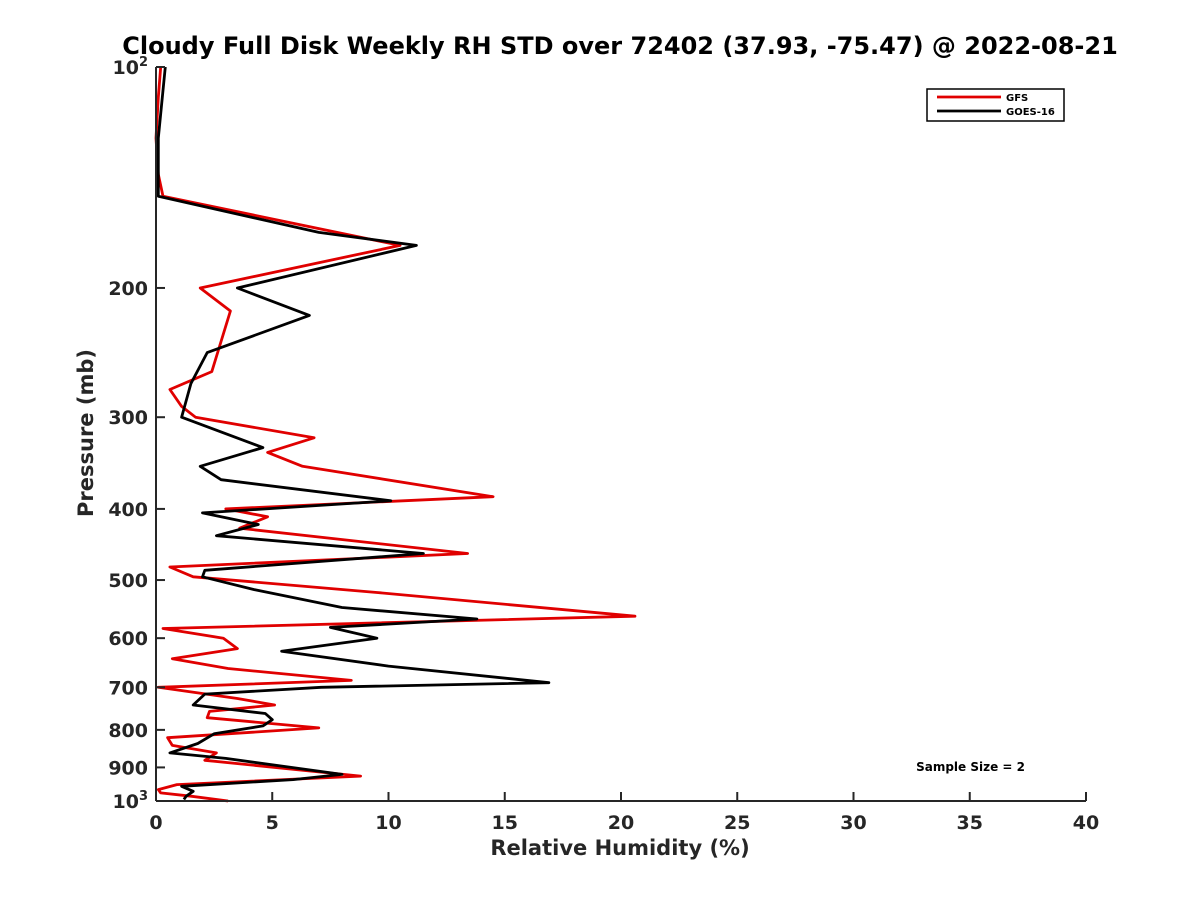  Describe the element at coordinates (128, 731) in the screenshot. I see `y-tick-label: 800` at that location.